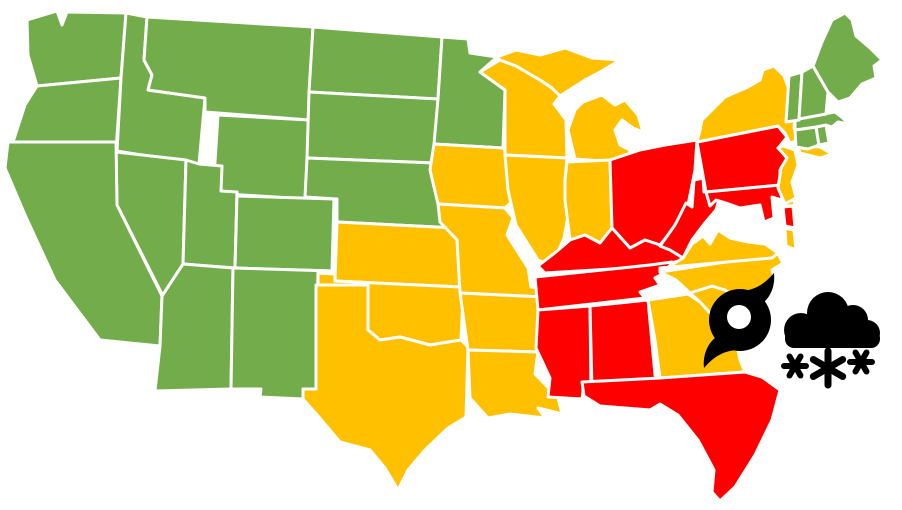 This screenshot has height=510, width=902. Describe the element at coordinates (372, 127) in the screenshot. I see `state-south-dakota` at that location.